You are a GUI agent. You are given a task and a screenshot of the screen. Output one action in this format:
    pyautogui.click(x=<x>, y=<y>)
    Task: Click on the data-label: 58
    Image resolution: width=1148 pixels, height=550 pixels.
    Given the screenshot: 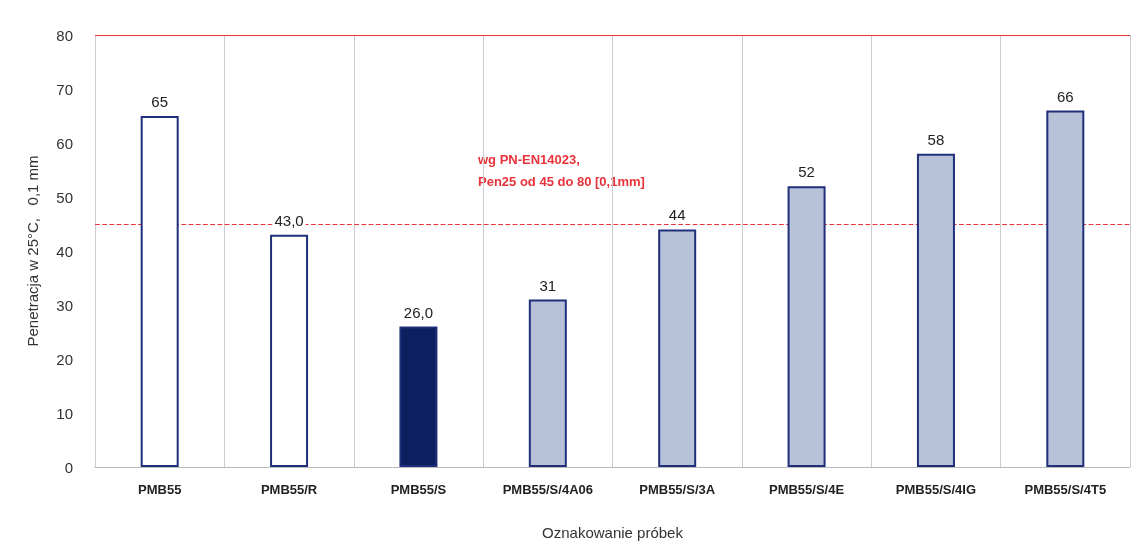 What is the action you would take?
    pyautogui.click(x=936, y=139)
    